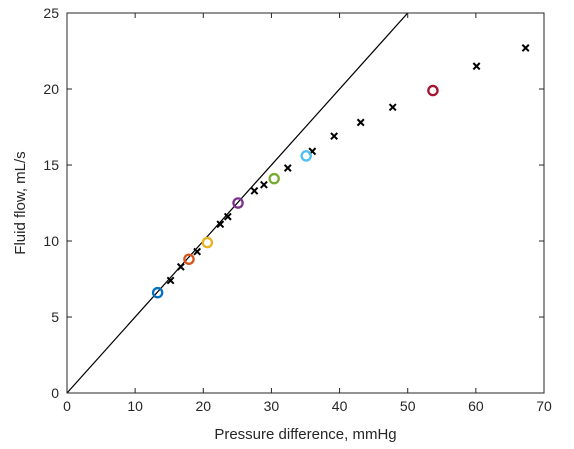 The image size is (574, 449). I want to click on x-tick-label: 20, so click(203, 406).